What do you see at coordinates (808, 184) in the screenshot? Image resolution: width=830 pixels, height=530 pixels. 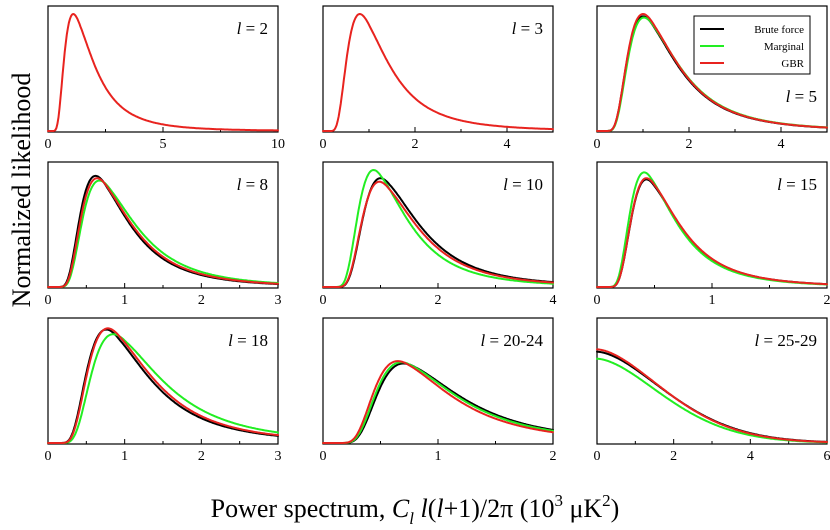 I see `panel-label-value: 15` at bounding box center [808, 184].